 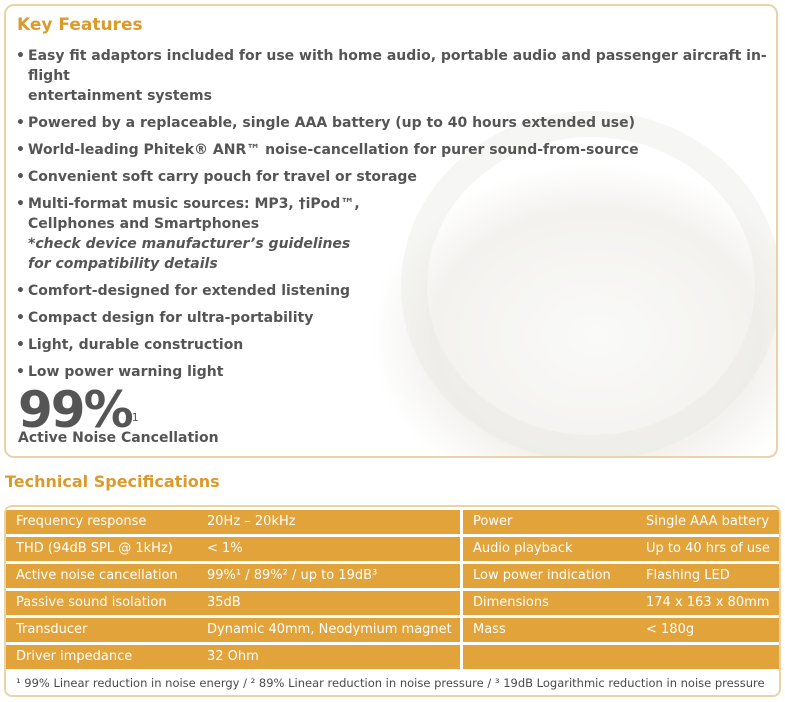 I want to click on spec-label: Frequency response, so click(x=81, y=521).